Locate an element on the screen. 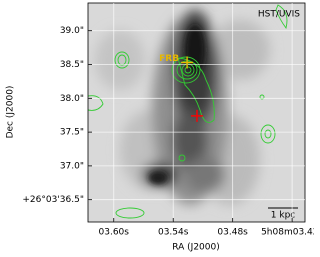  scale-bar-label: 1 kpc is located at coordinates (283, 216).